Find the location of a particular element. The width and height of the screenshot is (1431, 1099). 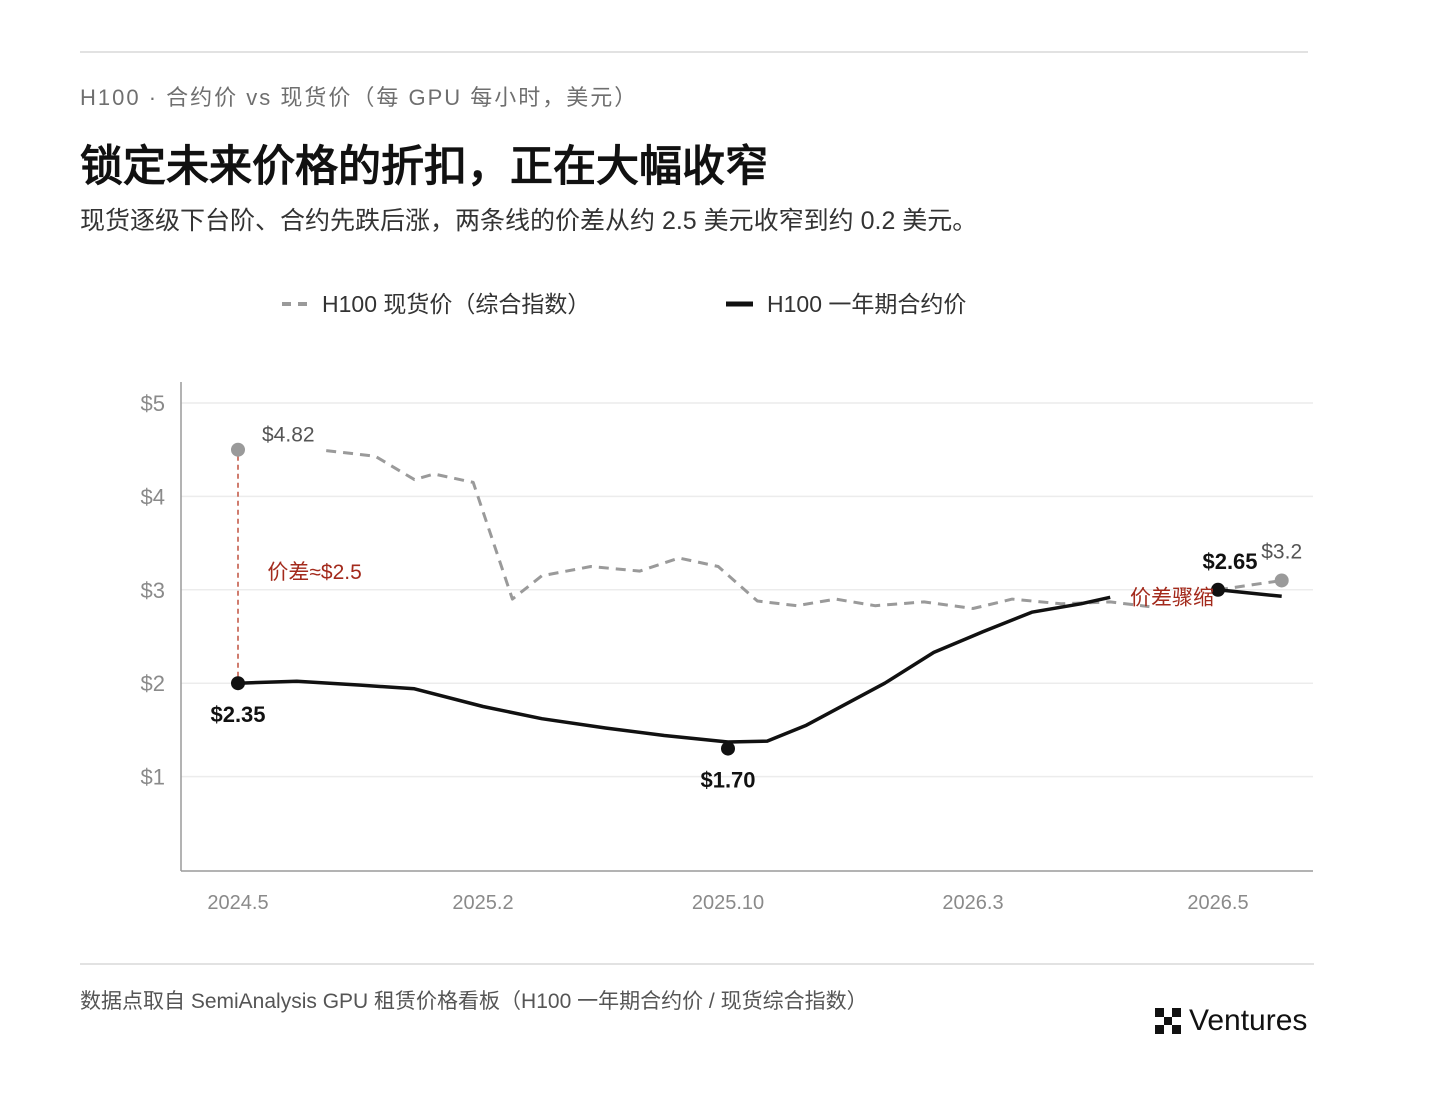

spot-start-point is located at coordinates (238, 449).